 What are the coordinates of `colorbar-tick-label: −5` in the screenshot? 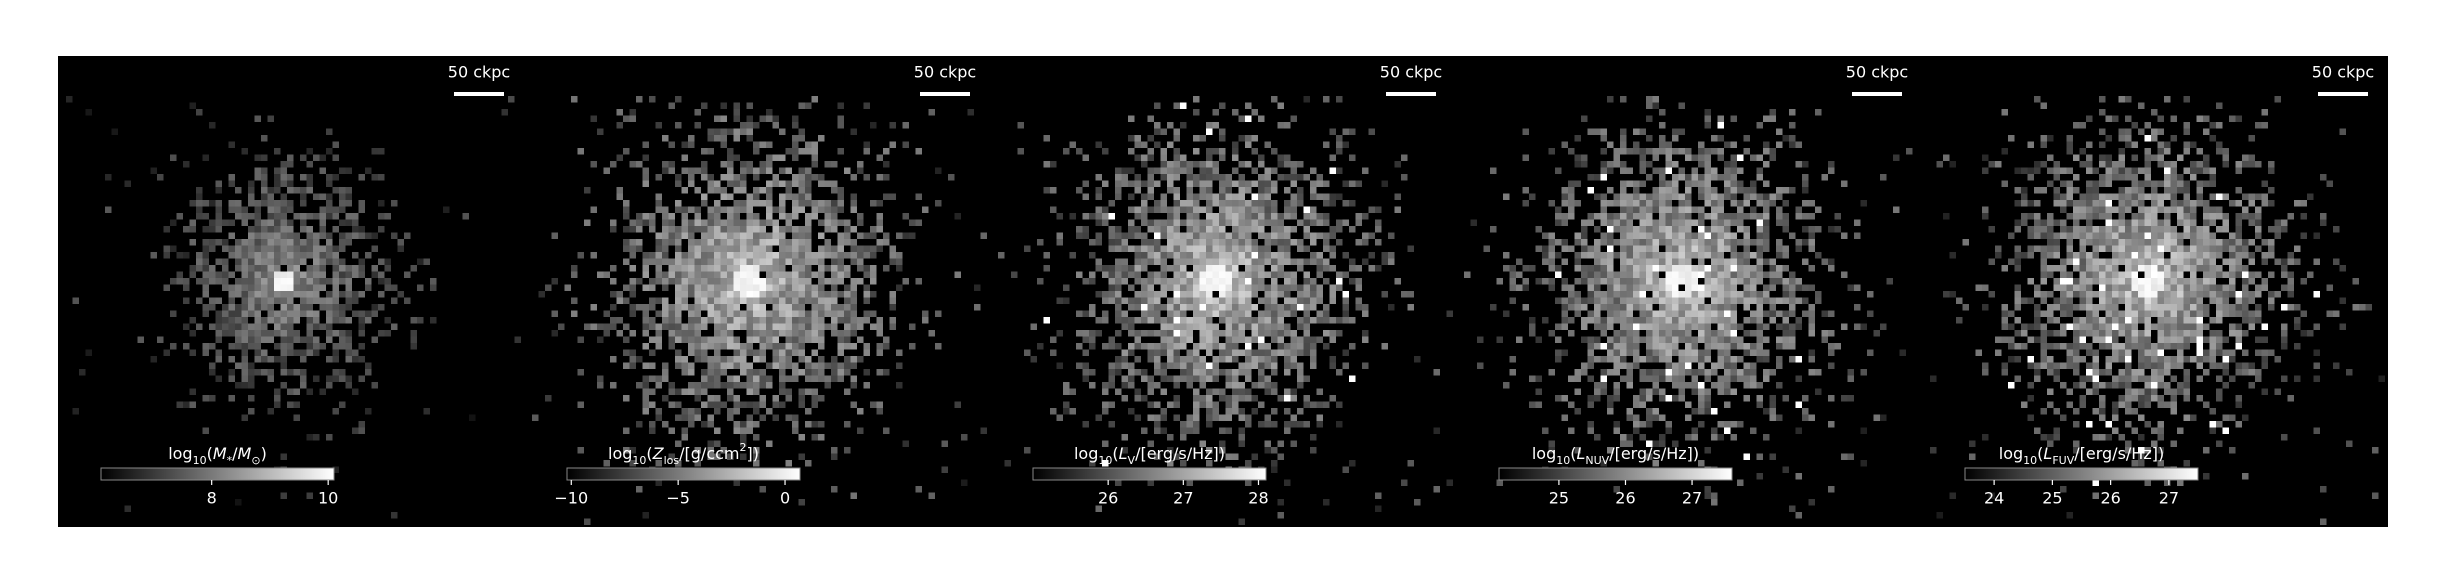 It's located at (678, 498).